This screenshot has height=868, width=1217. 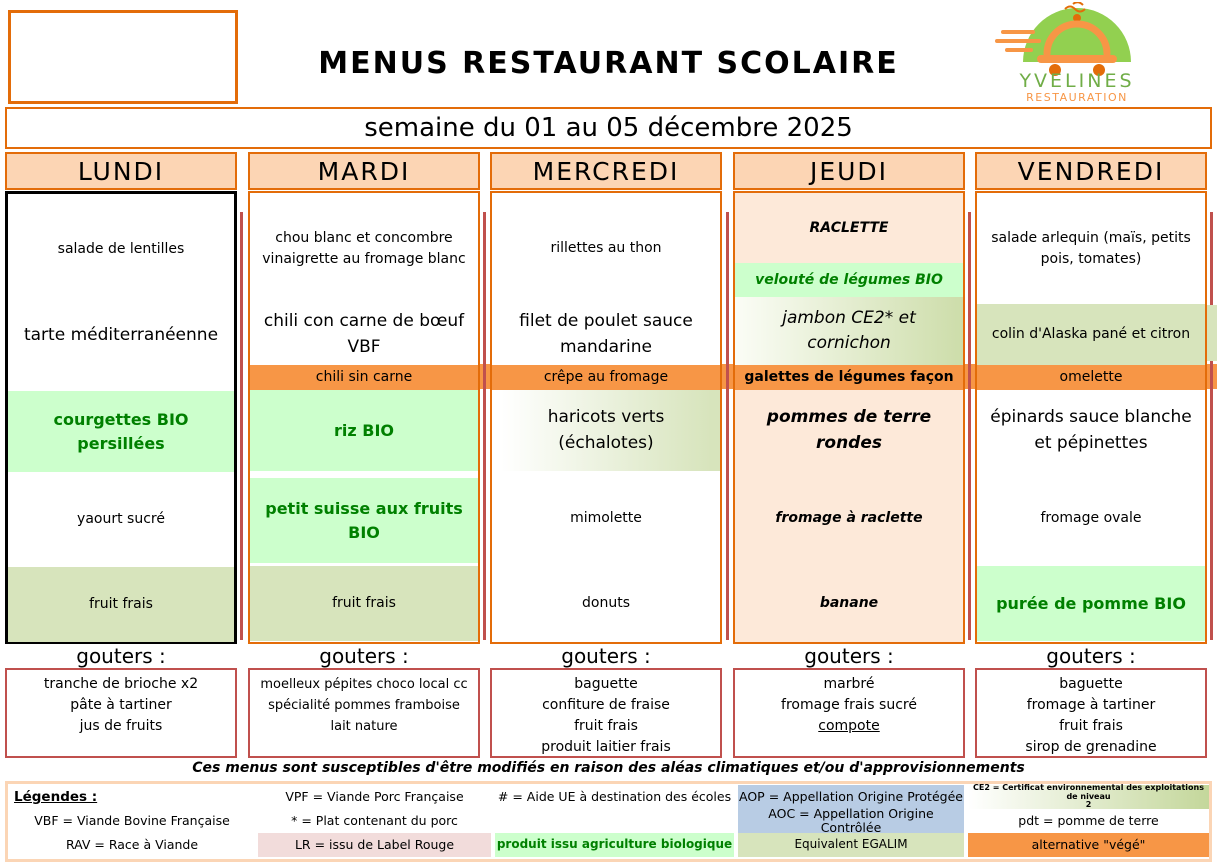 What do you see at coordinates (849, 684) in the screenshot?
I see `gouter-item: marbré` at bounding box center [849, 684].